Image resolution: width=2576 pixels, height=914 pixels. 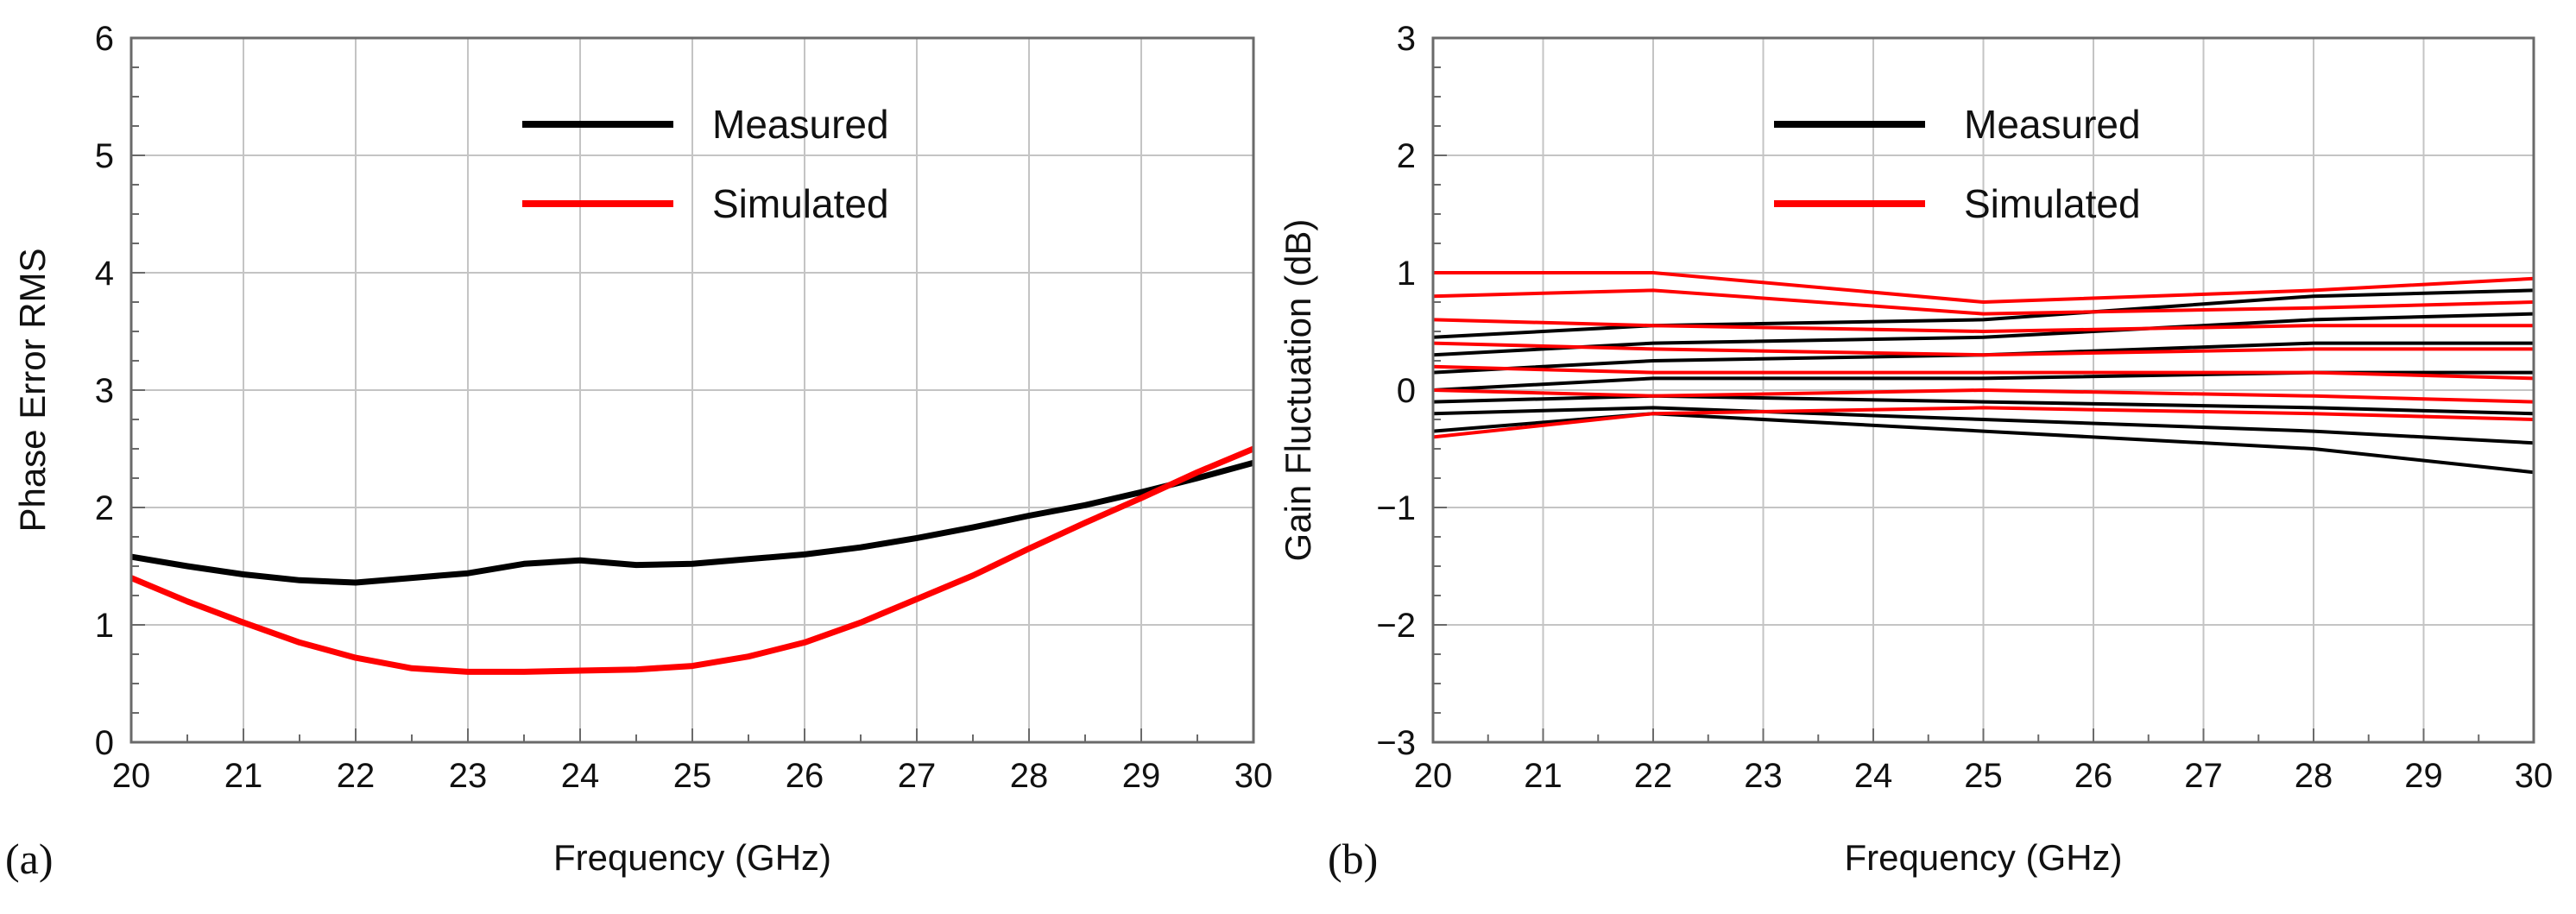 I want to click on y-tick-label: 5, so click(x=104, y=156).